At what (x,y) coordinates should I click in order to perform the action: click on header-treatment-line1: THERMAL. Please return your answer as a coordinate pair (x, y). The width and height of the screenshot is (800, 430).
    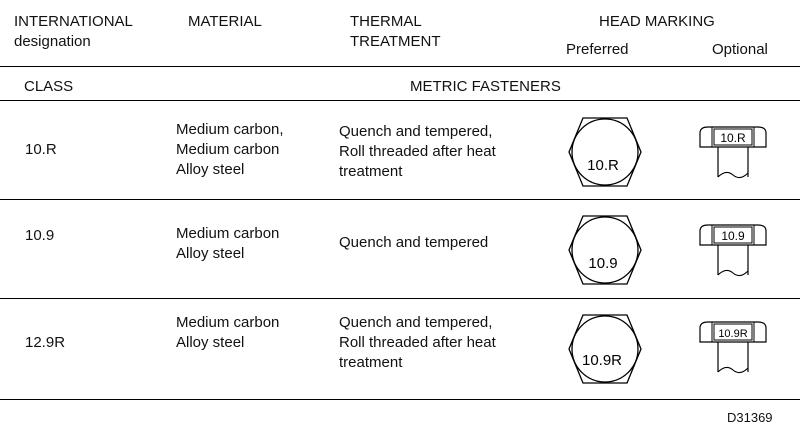
    Looking at the image, I should click on (386, 21).